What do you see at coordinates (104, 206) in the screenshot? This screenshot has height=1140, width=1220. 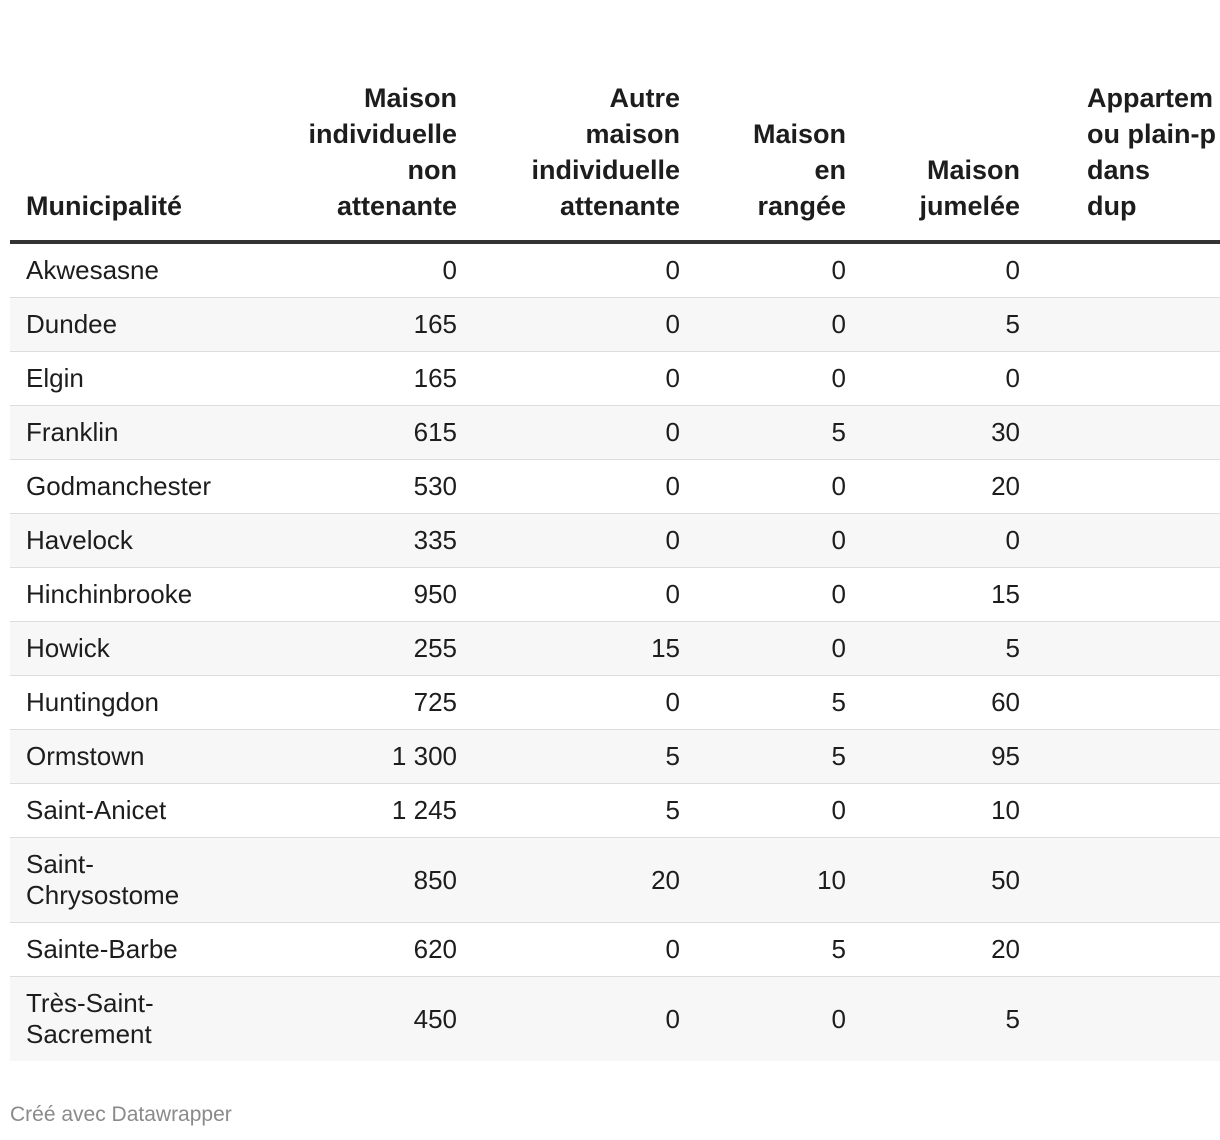 I see `column-header-line: Municipalité` at bounding box center [104, 206].